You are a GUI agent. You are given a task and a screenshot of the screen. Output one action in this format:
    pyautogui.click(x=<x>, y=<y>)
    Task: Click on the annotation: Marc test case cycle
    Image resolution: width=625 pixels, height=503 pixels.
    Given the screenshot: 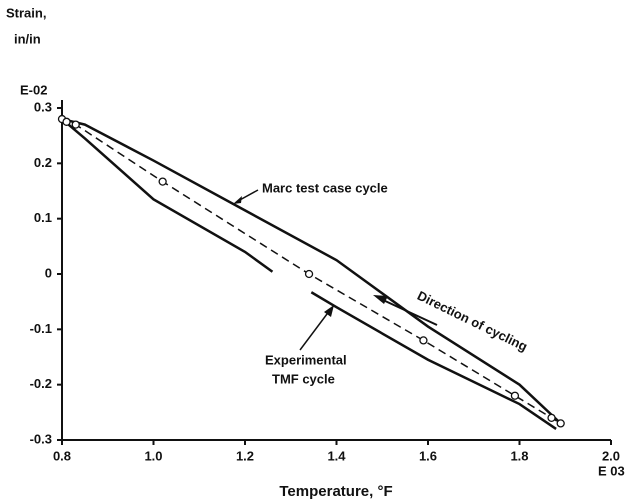 What is the action you would take?
    pyautogui.click(x=325, y=187)
    